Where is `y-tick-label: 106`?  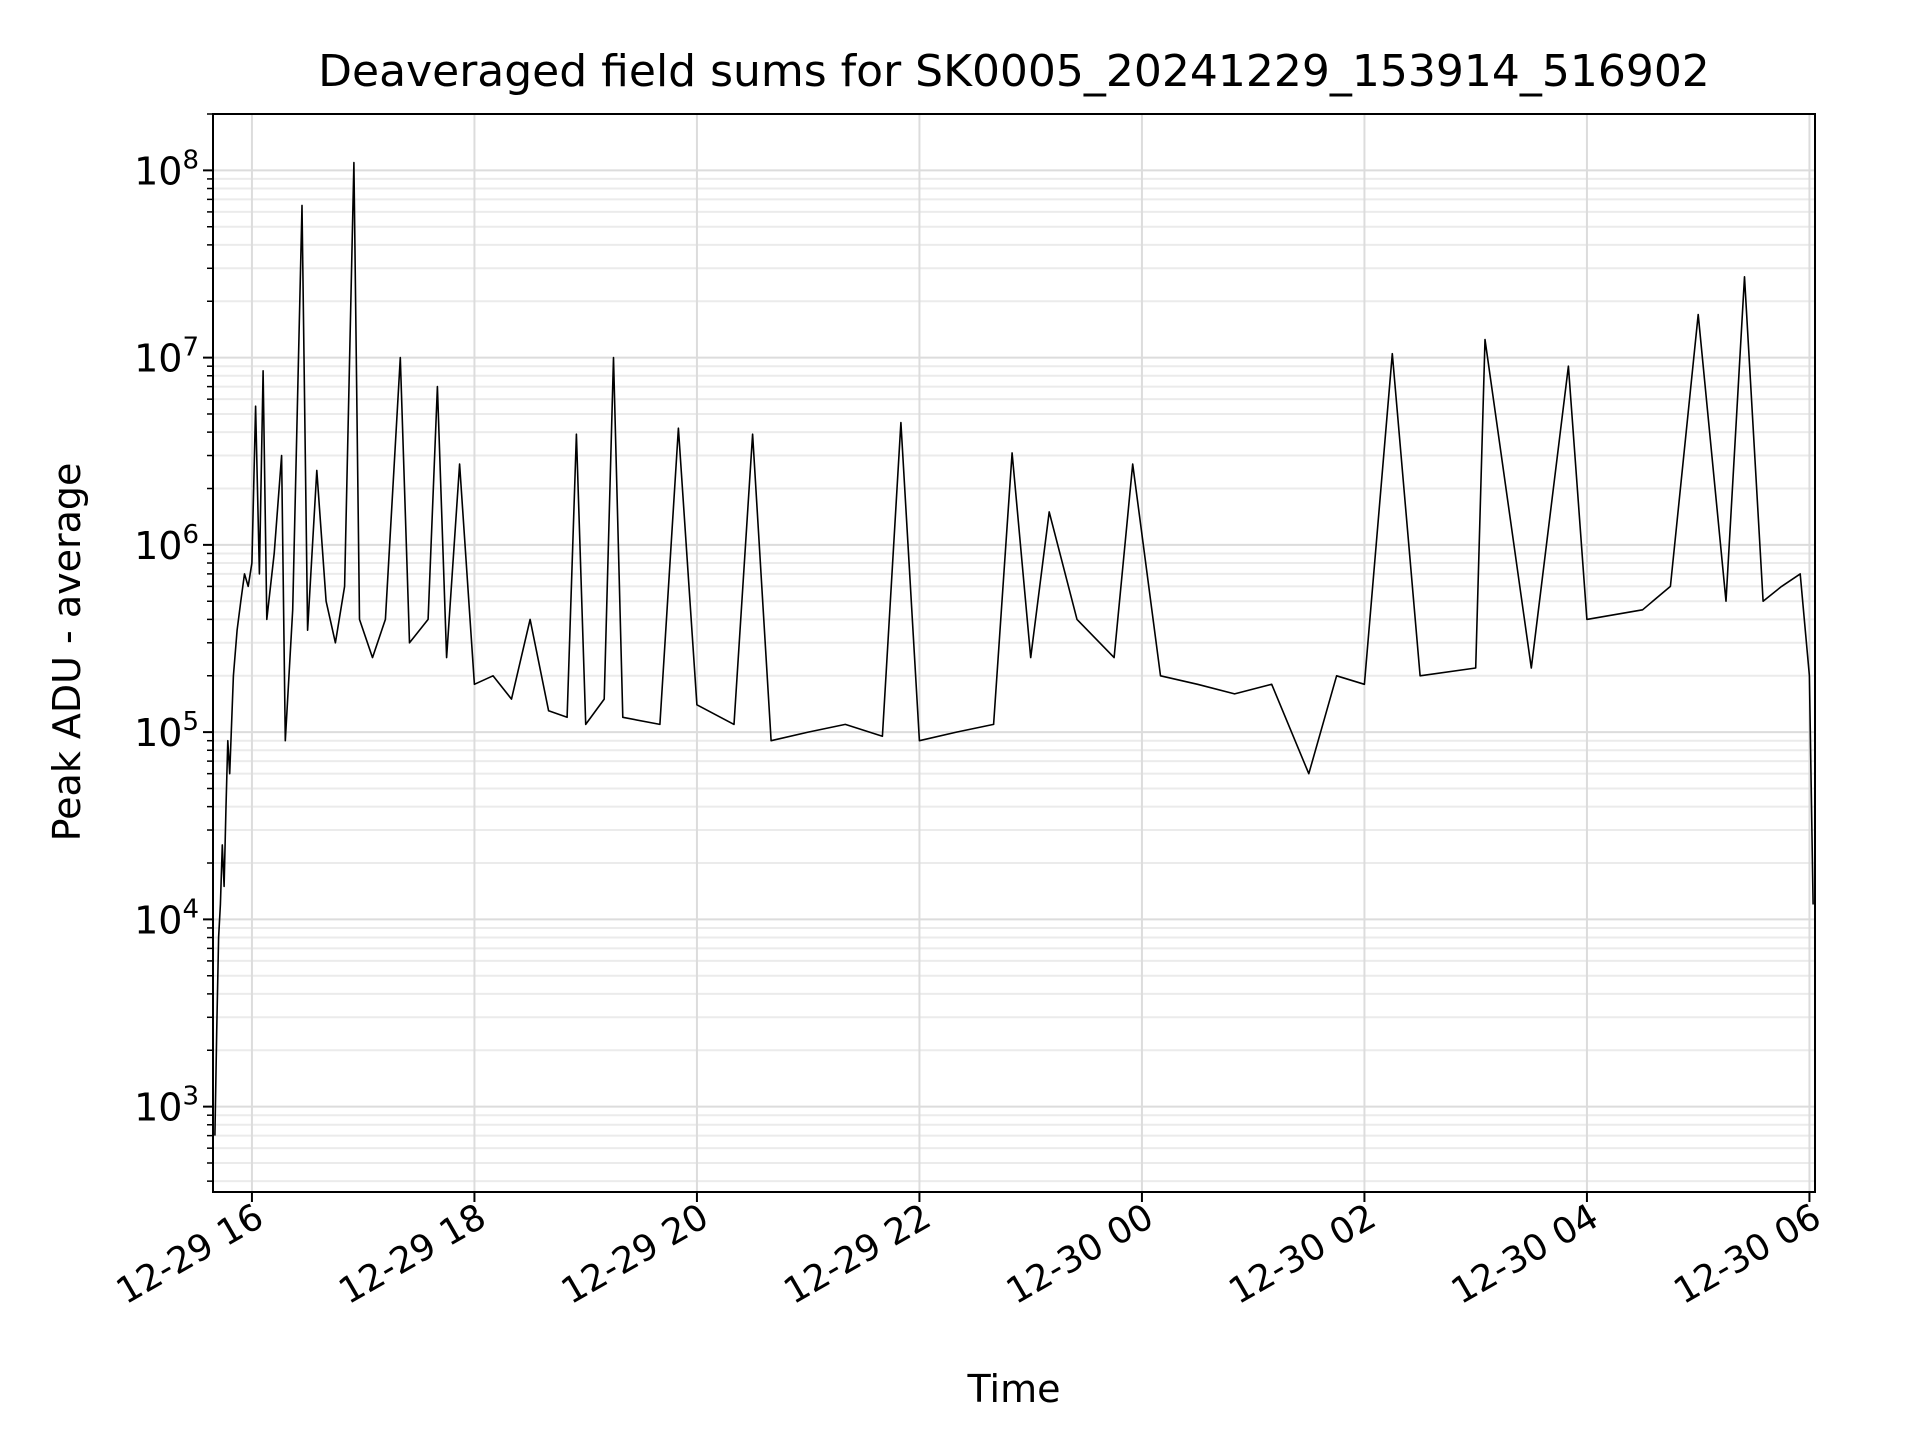 y-tick-label: 106 is located at coordinates (166, 544).